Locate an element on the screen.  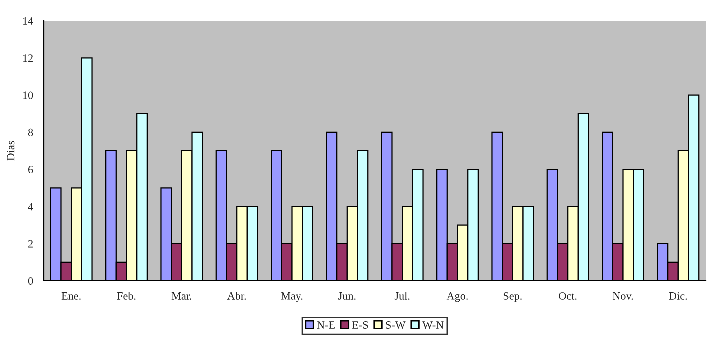
y-tick-label: 14 is located at coordinates (28, 21).